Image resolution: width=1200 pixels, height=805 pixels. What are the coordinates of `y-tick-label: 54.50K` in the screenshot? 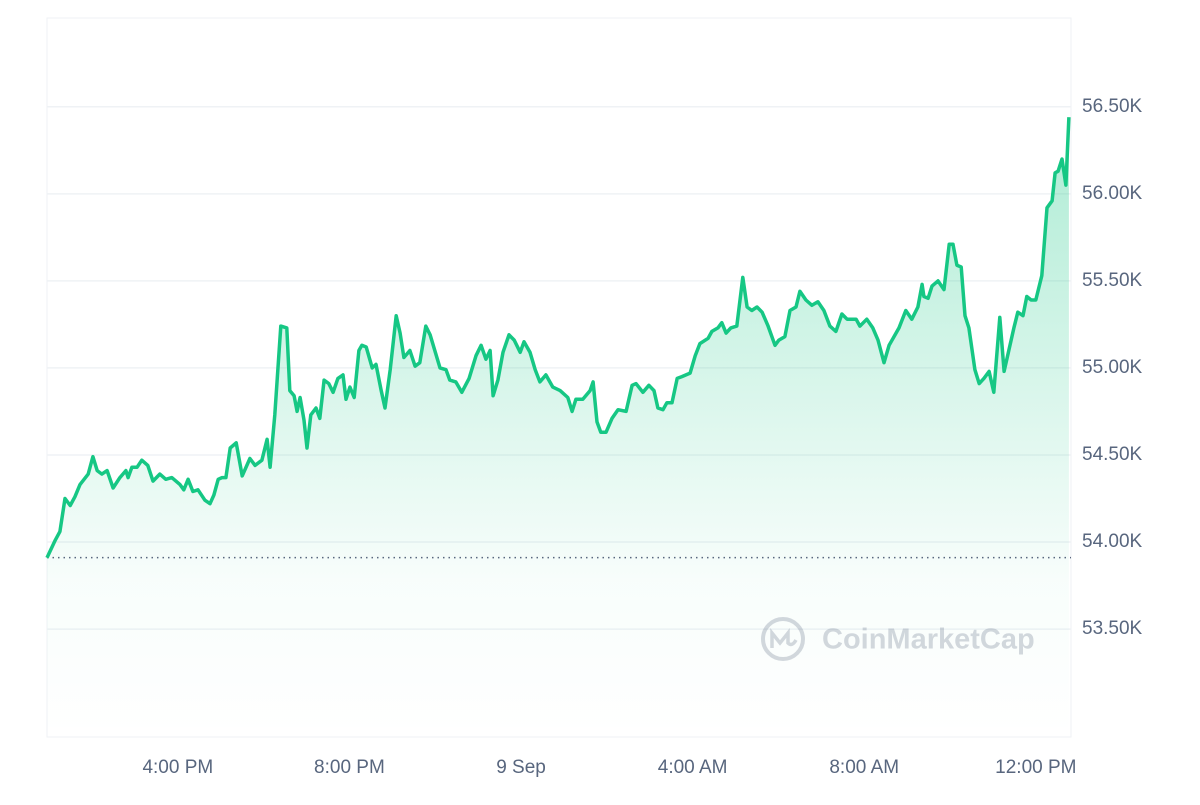 It's located at (1112, 454).